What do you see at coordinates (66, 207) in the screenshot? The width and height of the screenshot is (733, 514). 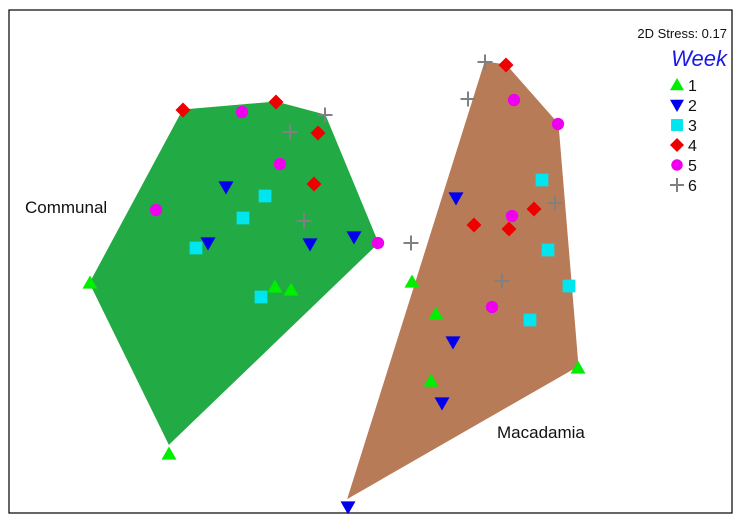 I see `group-label-communal: Communal` at bounding box center [66, 207].